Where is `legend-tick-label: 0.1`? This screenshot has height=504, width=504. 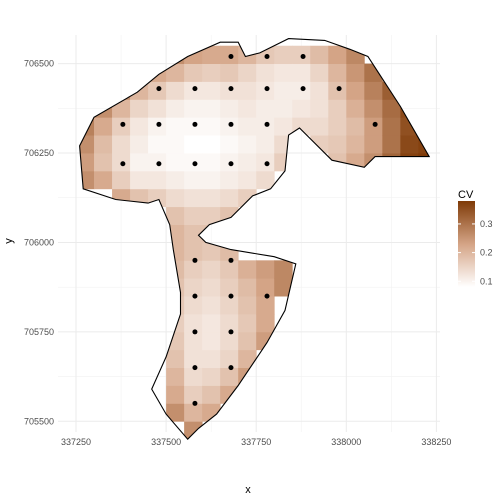
legend-tick-label: 0.1 is located at coordinates (486, 281).